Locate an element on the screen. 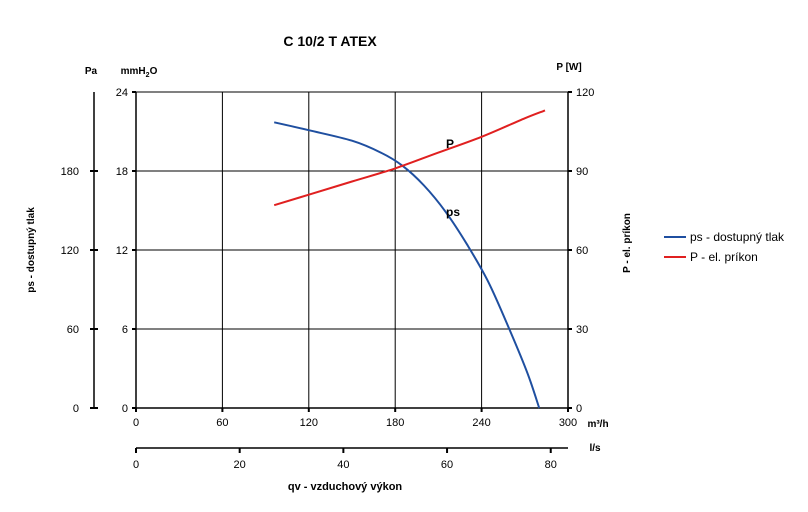 The width and height of the screenshot is (808, 512). tick-label-ls: 80 is located at coordinates (551, 465).